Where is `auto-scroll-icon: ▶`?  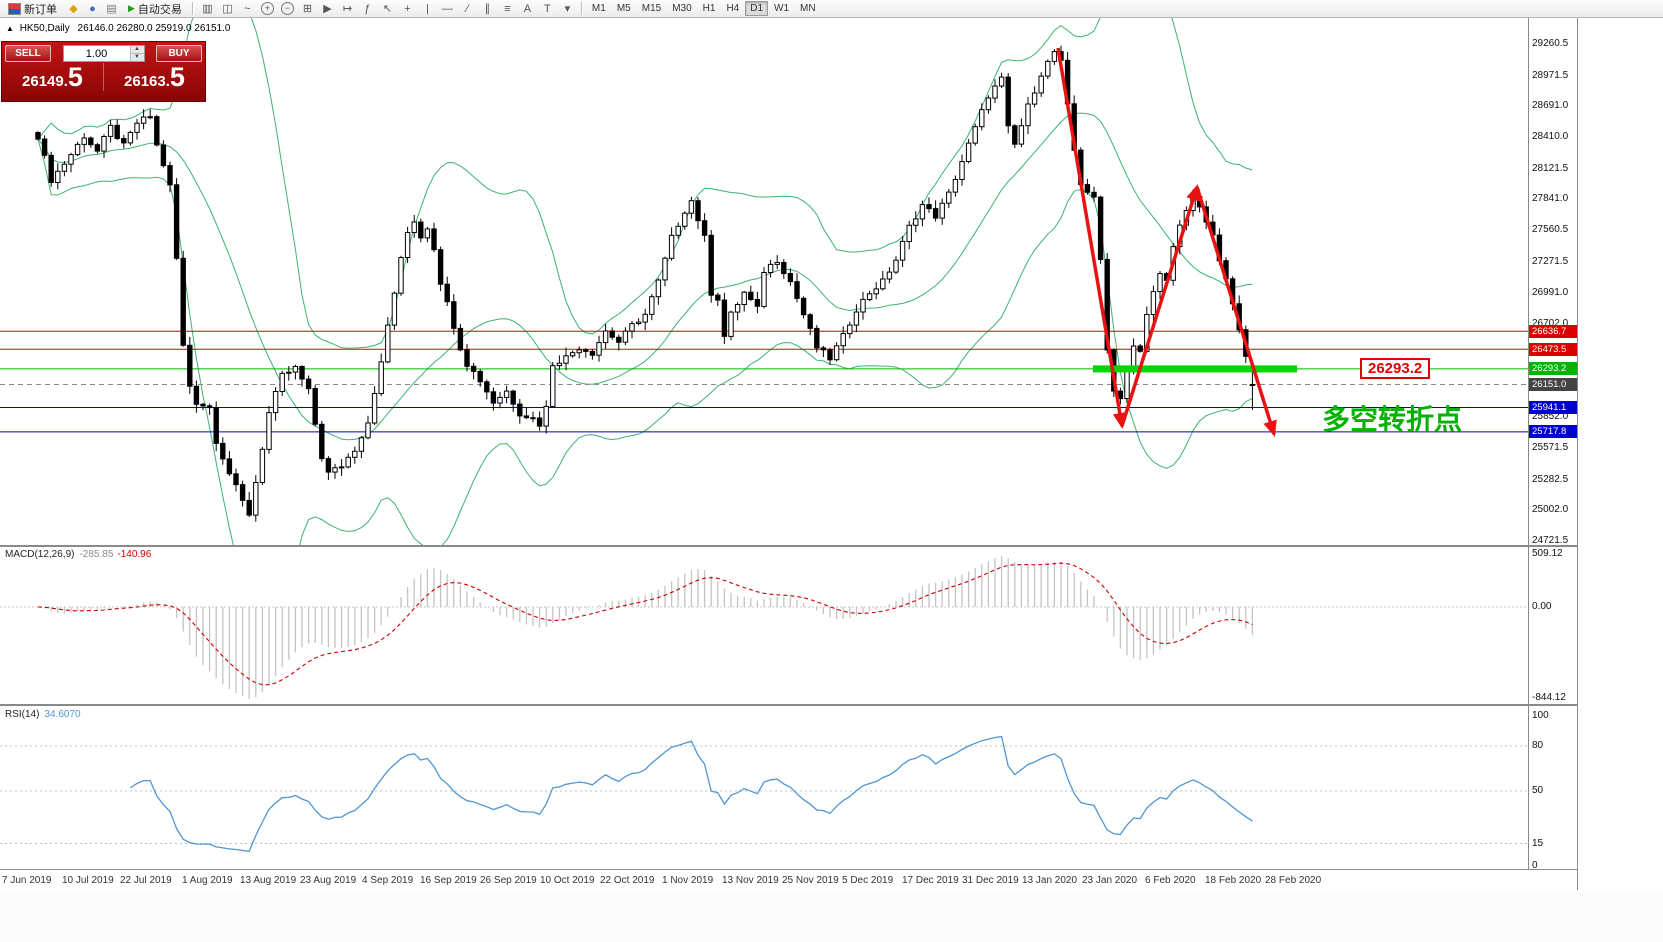
auto-scroll-icon: ▶ is located at coordinates (327, 9).